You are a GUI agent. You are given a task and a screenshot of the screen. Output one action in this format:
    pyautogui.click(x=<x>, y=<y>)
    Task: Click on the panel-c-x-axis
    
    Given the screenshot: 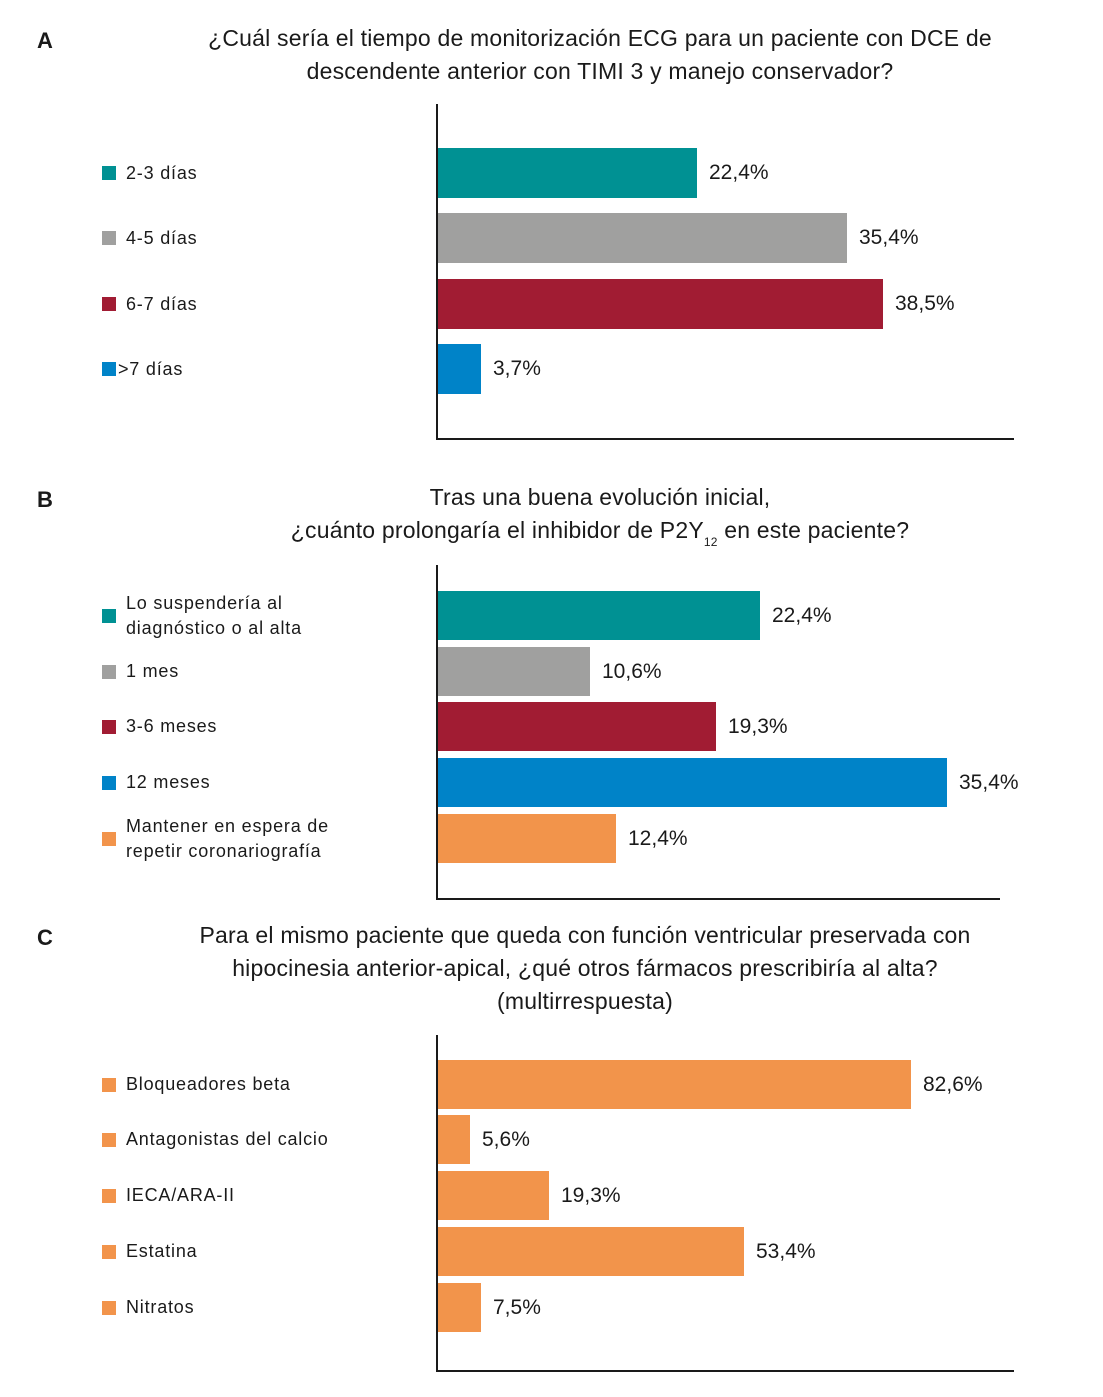 What is the action you would take?
    pyautogui.click(x=725, y=1371)
    